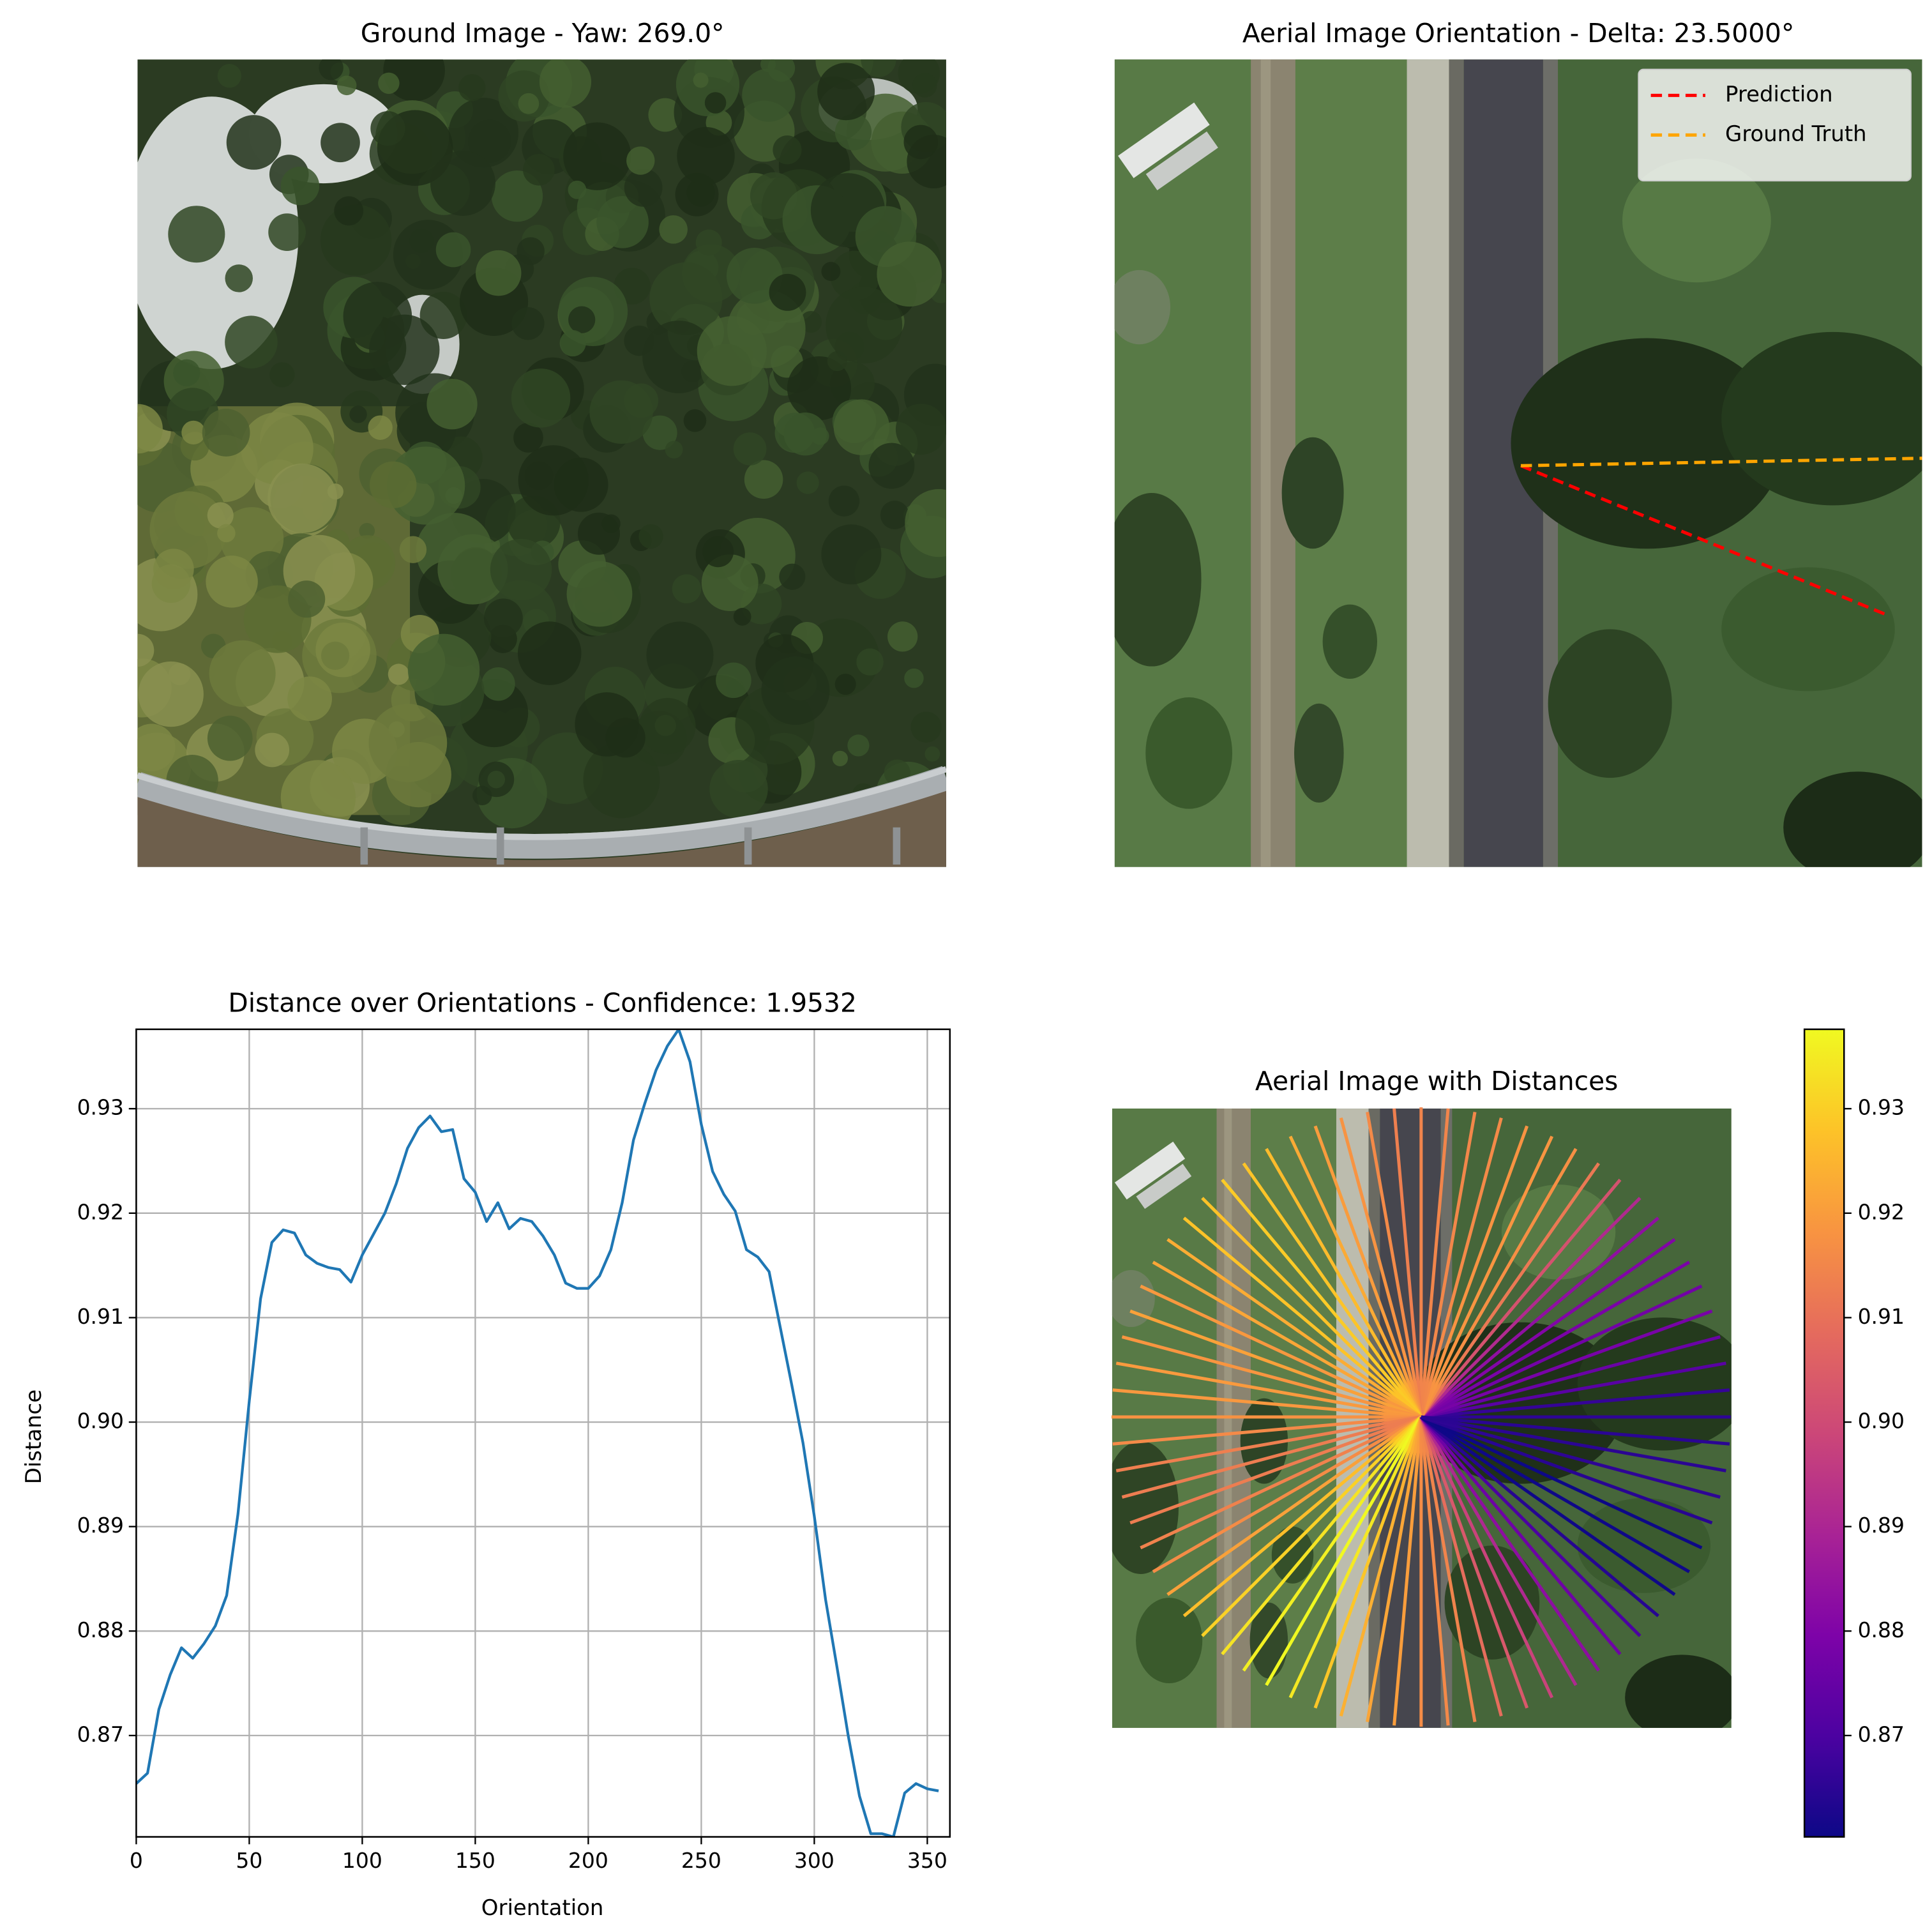  Describe the element at coordinates (1824, 1433) in the screenshot. I see `colorbar` at that location.